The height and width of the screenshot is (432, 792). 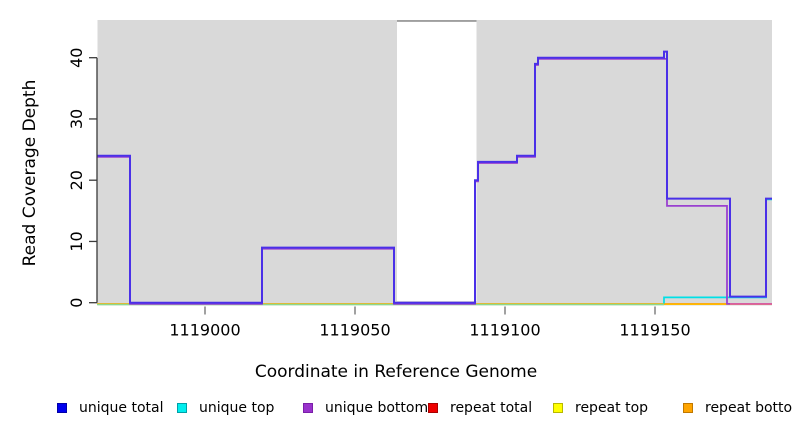 I want to click on x-tick-label: 1119000, so click(x=204, y=330).